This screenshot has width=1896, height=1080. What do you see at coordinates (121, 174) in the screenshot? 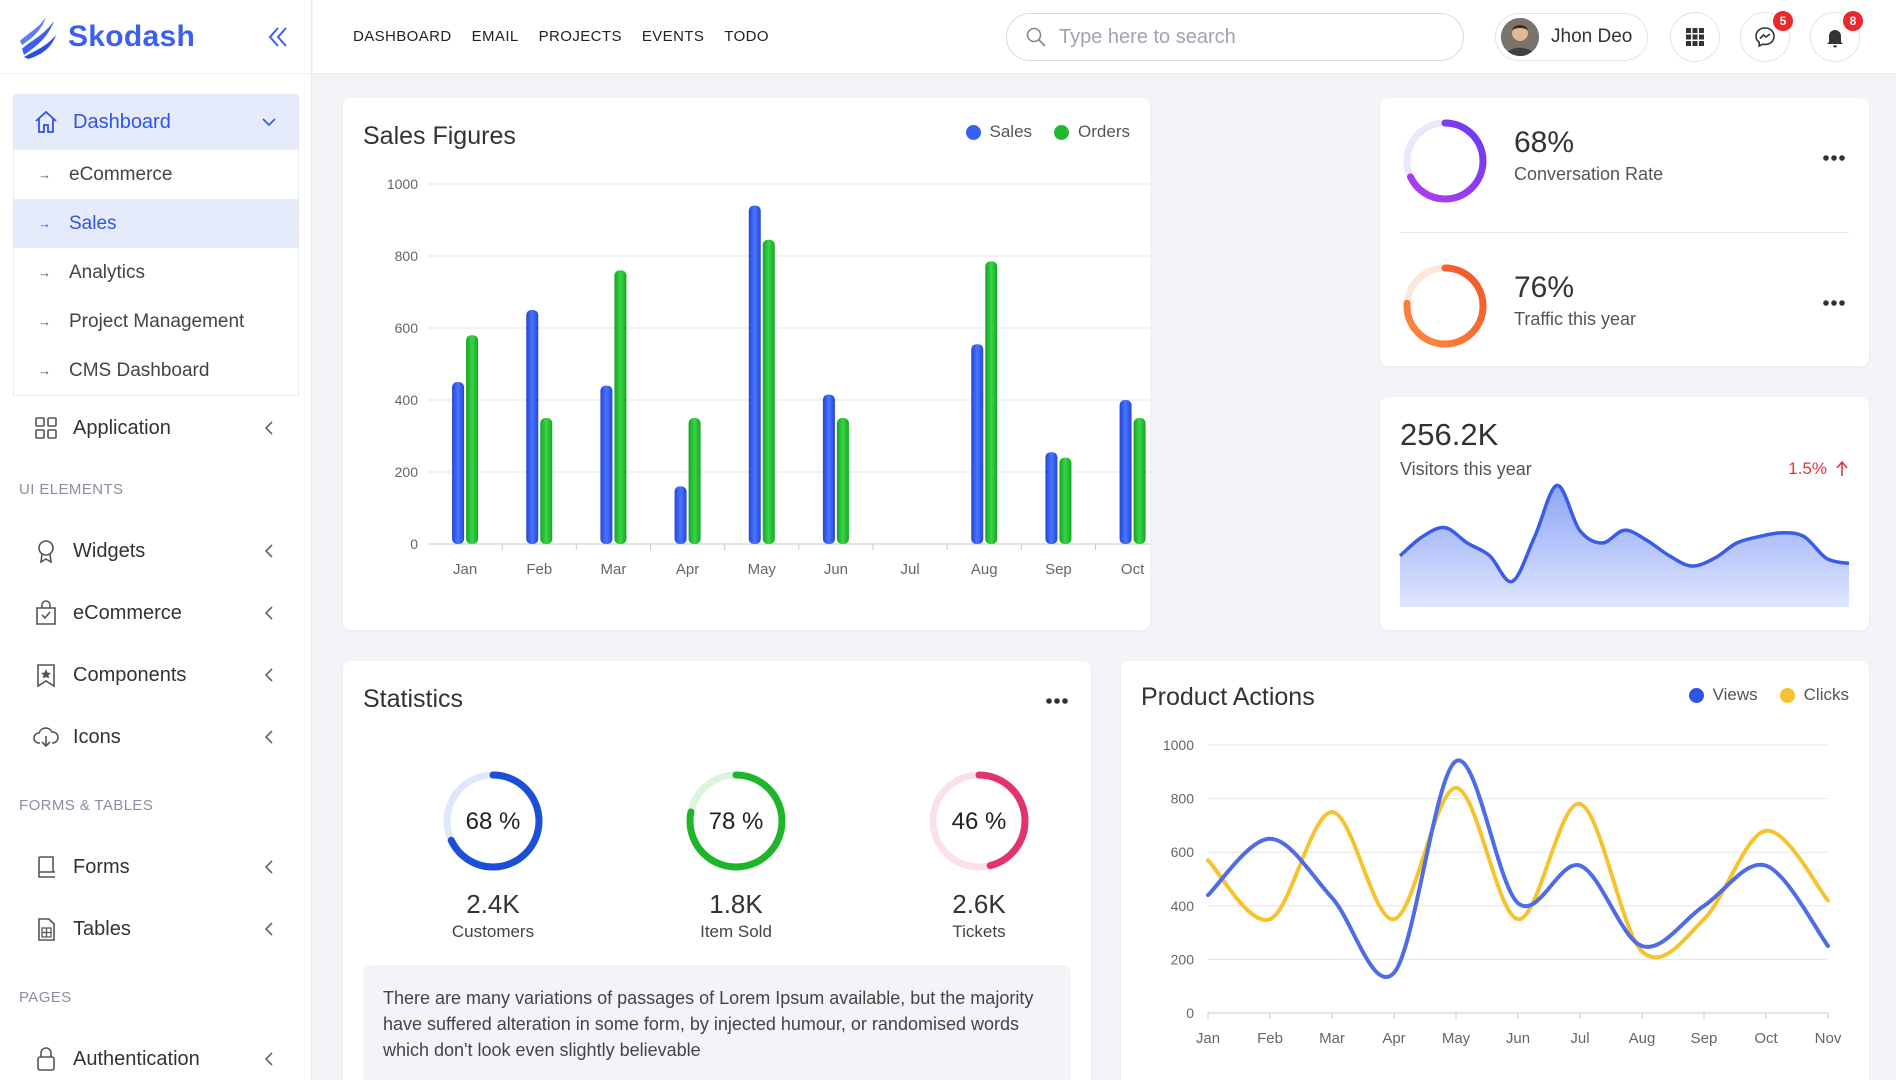
I see `submenu-label: eCommerce` at bounding box center [121, 174].